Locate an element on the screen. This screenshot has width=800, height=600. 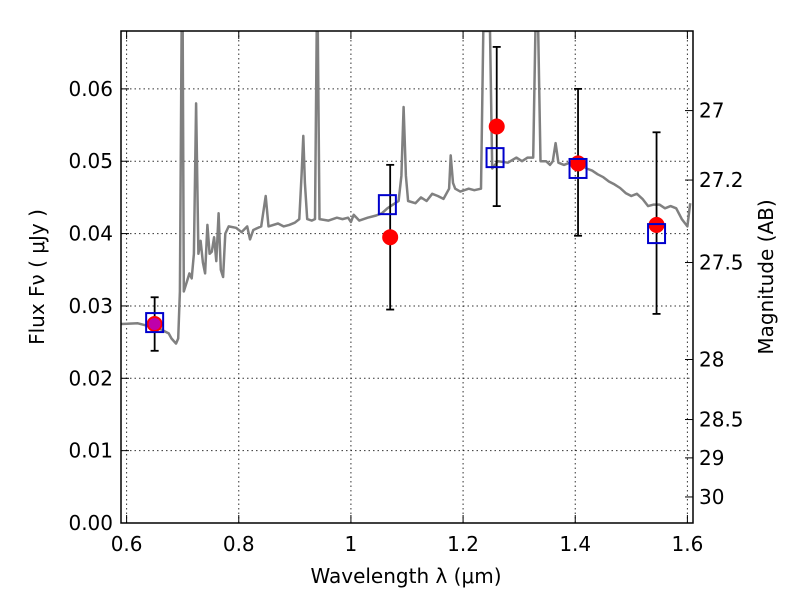
y2-tick-label: 27.2 is located at coordinates (721, 180).